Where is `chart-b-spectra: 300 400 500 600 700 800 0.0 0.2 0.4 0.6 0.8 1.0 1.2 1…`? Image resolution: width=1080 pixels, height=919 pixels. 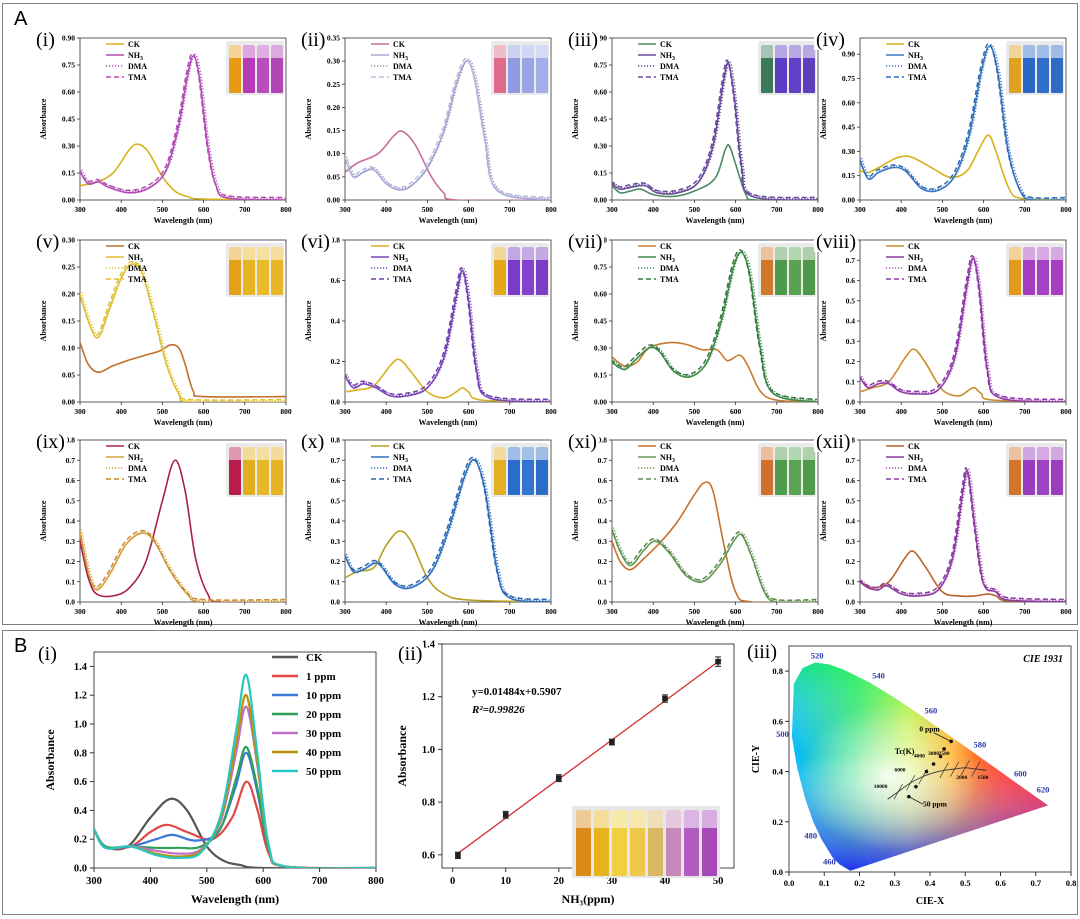
chart-b-spectra: 300 400 500 600 700 800 0.0 0.2 0.4 0.6 0.8 1.0 1.2 1… is located at coordinates (211, 776).